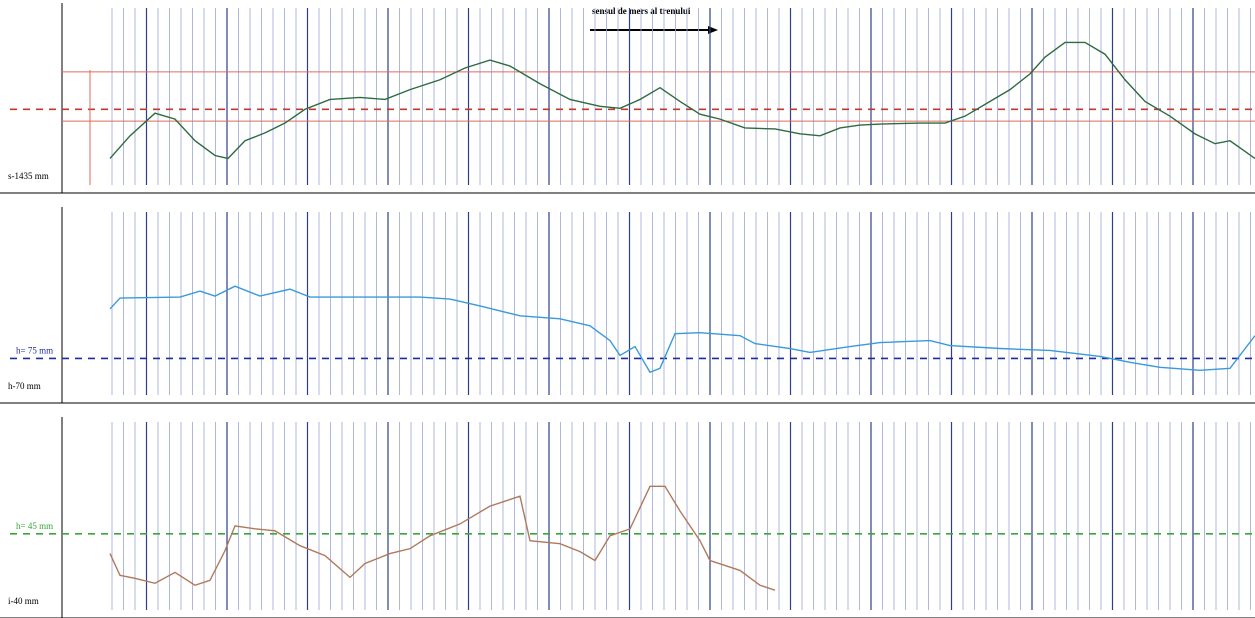 The width and height of the screenshot is (1255, 618). Describe the element at coordinates (641, 11) in the screenshot. I see `annotation: sensul de mers al trenului` at that location.